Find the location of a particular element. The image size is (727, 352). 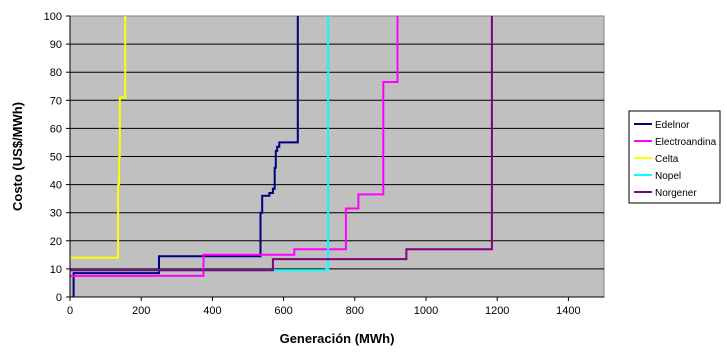

x-tick-label: 200 is located at coordinates (141, 311).